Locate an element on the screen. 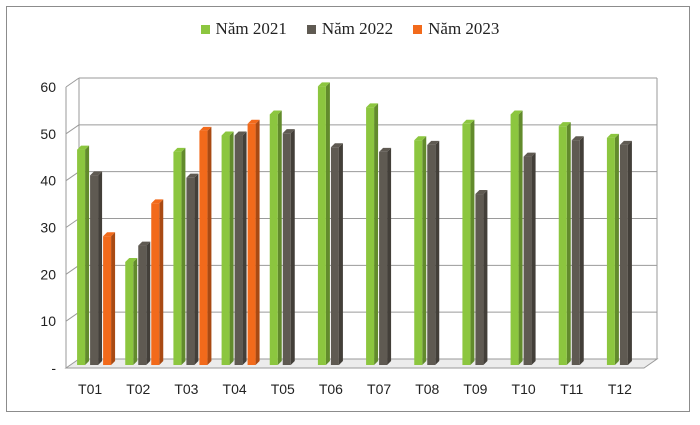 Image resolution: width=700 pixels, height=425 pixels. x-tick-label: T02 is located at coordinates (138, 389).